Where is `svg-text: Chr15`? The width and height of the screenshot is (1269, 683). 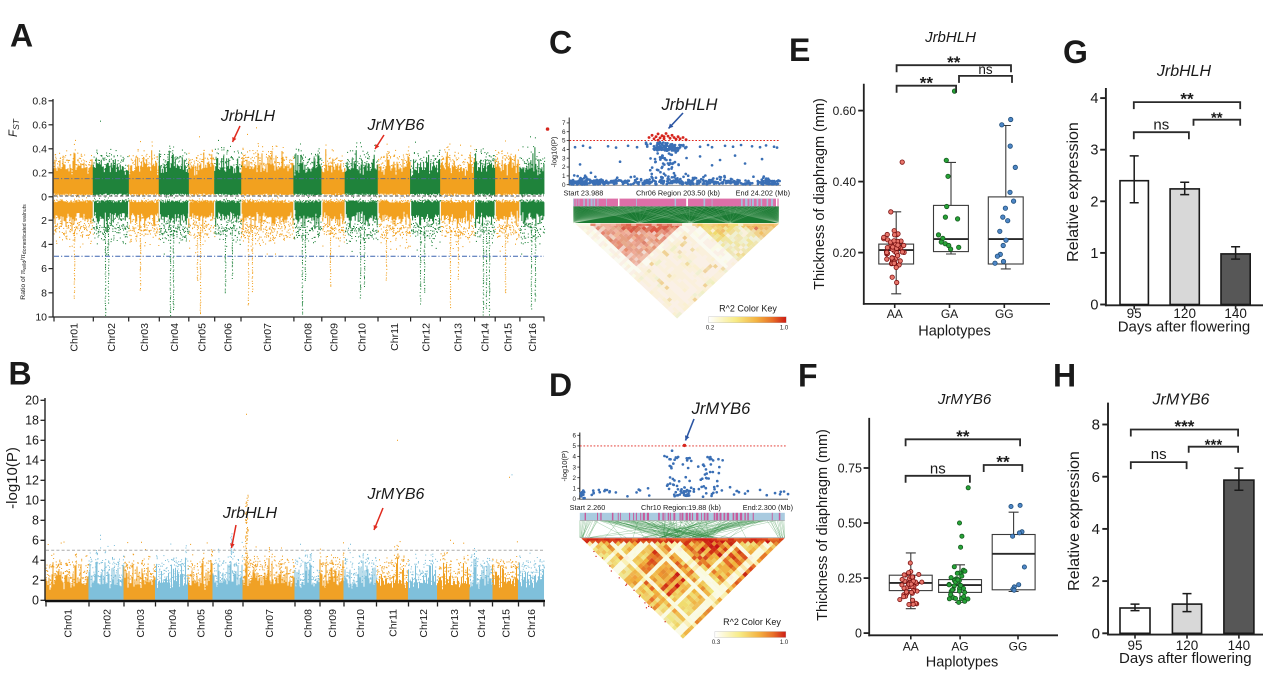 svg-text: Chr15 is located at coordinates (508, 337).